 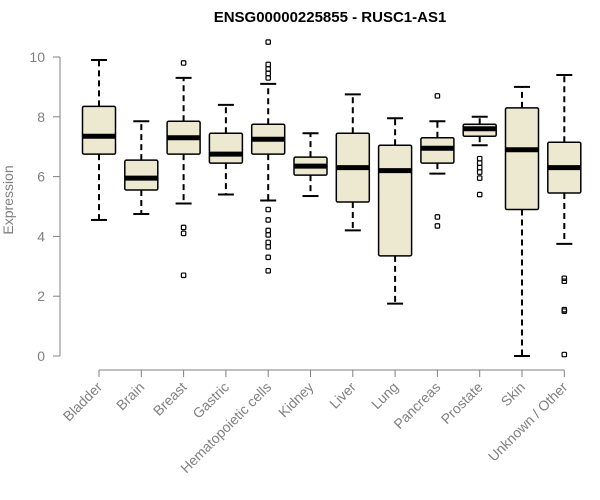 What do you see at coordinates (83, 402) in the screenshot?
I see `x-tick-label: Bladder` at bounding box center [83, 402].